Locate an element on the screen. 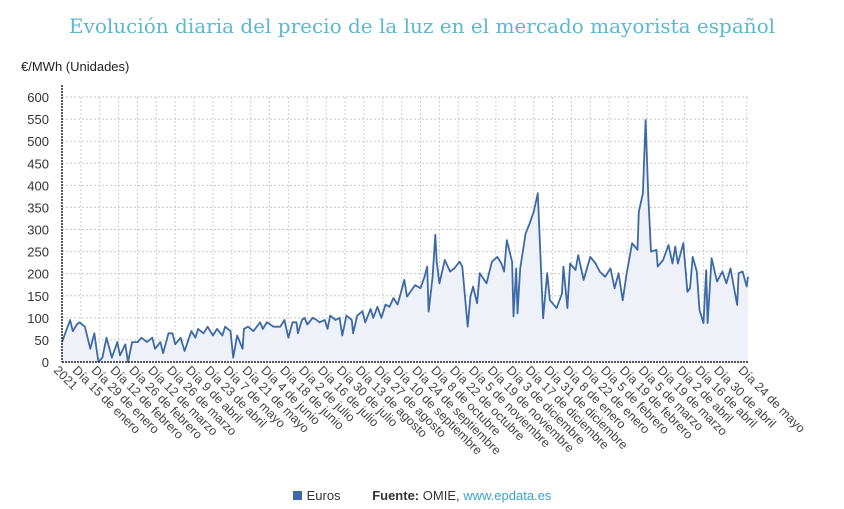 This screenshot has height=509, width=844. y-axis-label: €/MWh (Unidades) is located at coordinates (75, 66).